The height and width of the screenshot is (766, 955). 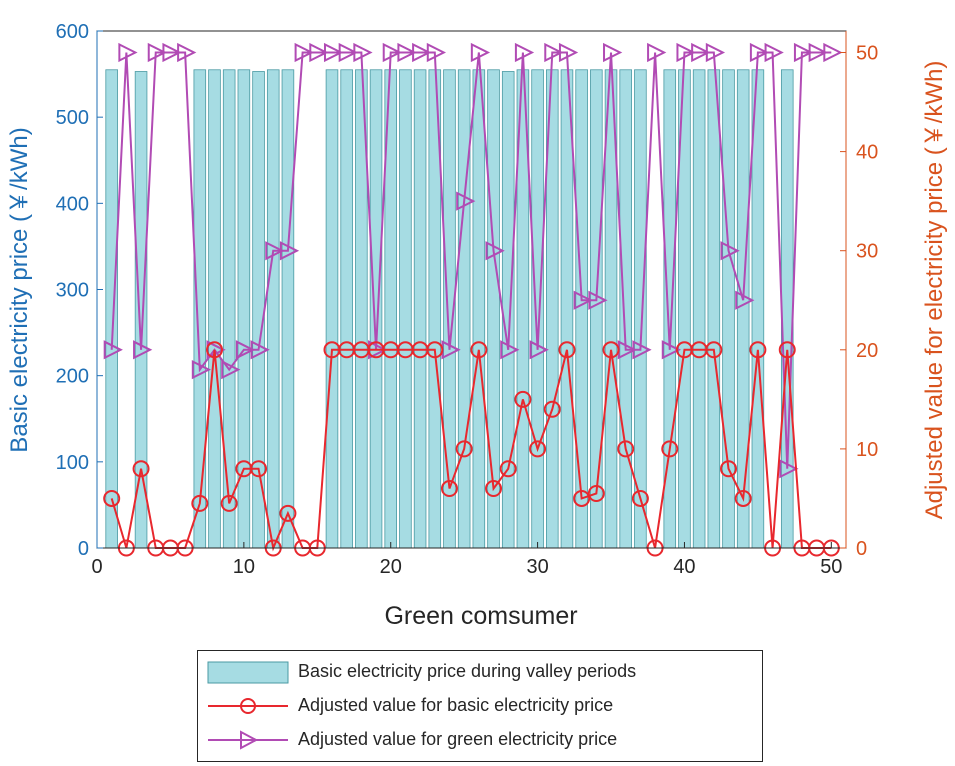 I want to click on y-right-tick-label-20: 20, so click(x=867, y=351).